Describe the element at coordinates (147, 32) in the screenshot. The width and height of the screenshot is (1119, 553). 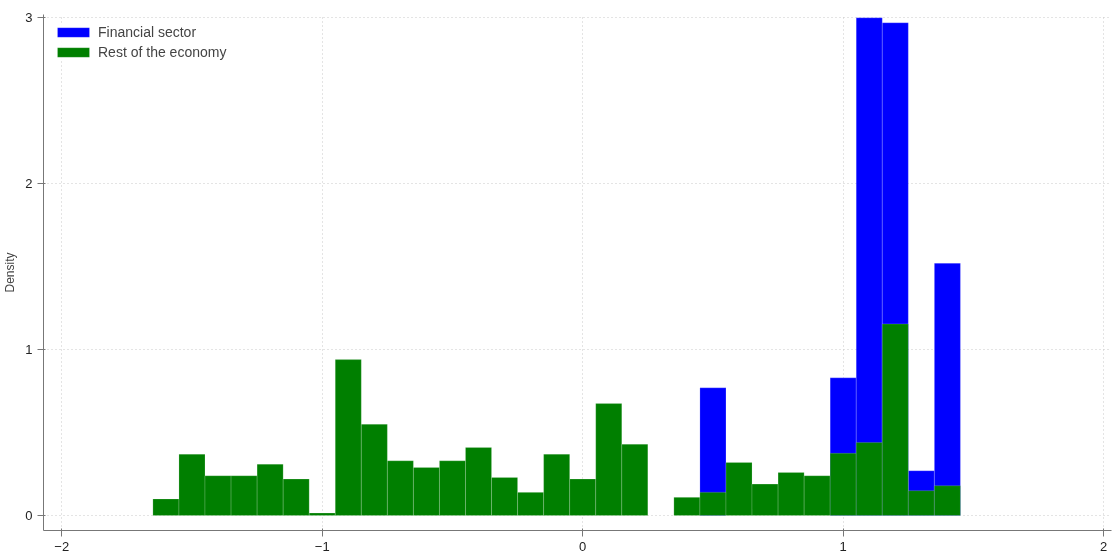
I see `legend-label: Financial sector` at that location.